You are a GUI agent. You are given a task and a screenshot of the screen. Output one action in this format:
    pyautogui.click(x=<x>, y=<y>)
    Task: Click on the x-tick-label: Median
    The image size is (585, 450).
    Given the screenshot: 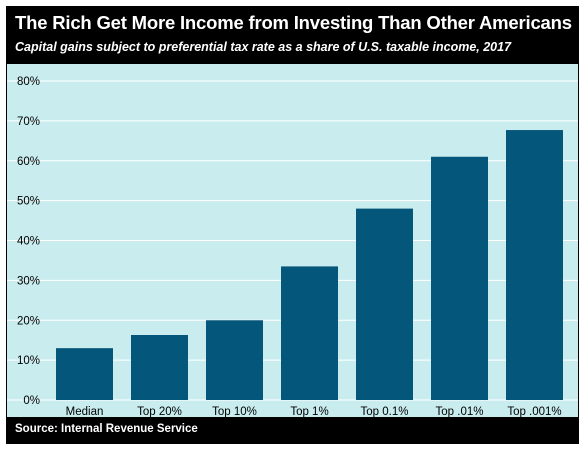 What is the action you would take?
    pyautogui.click(x=85, y=411)
    